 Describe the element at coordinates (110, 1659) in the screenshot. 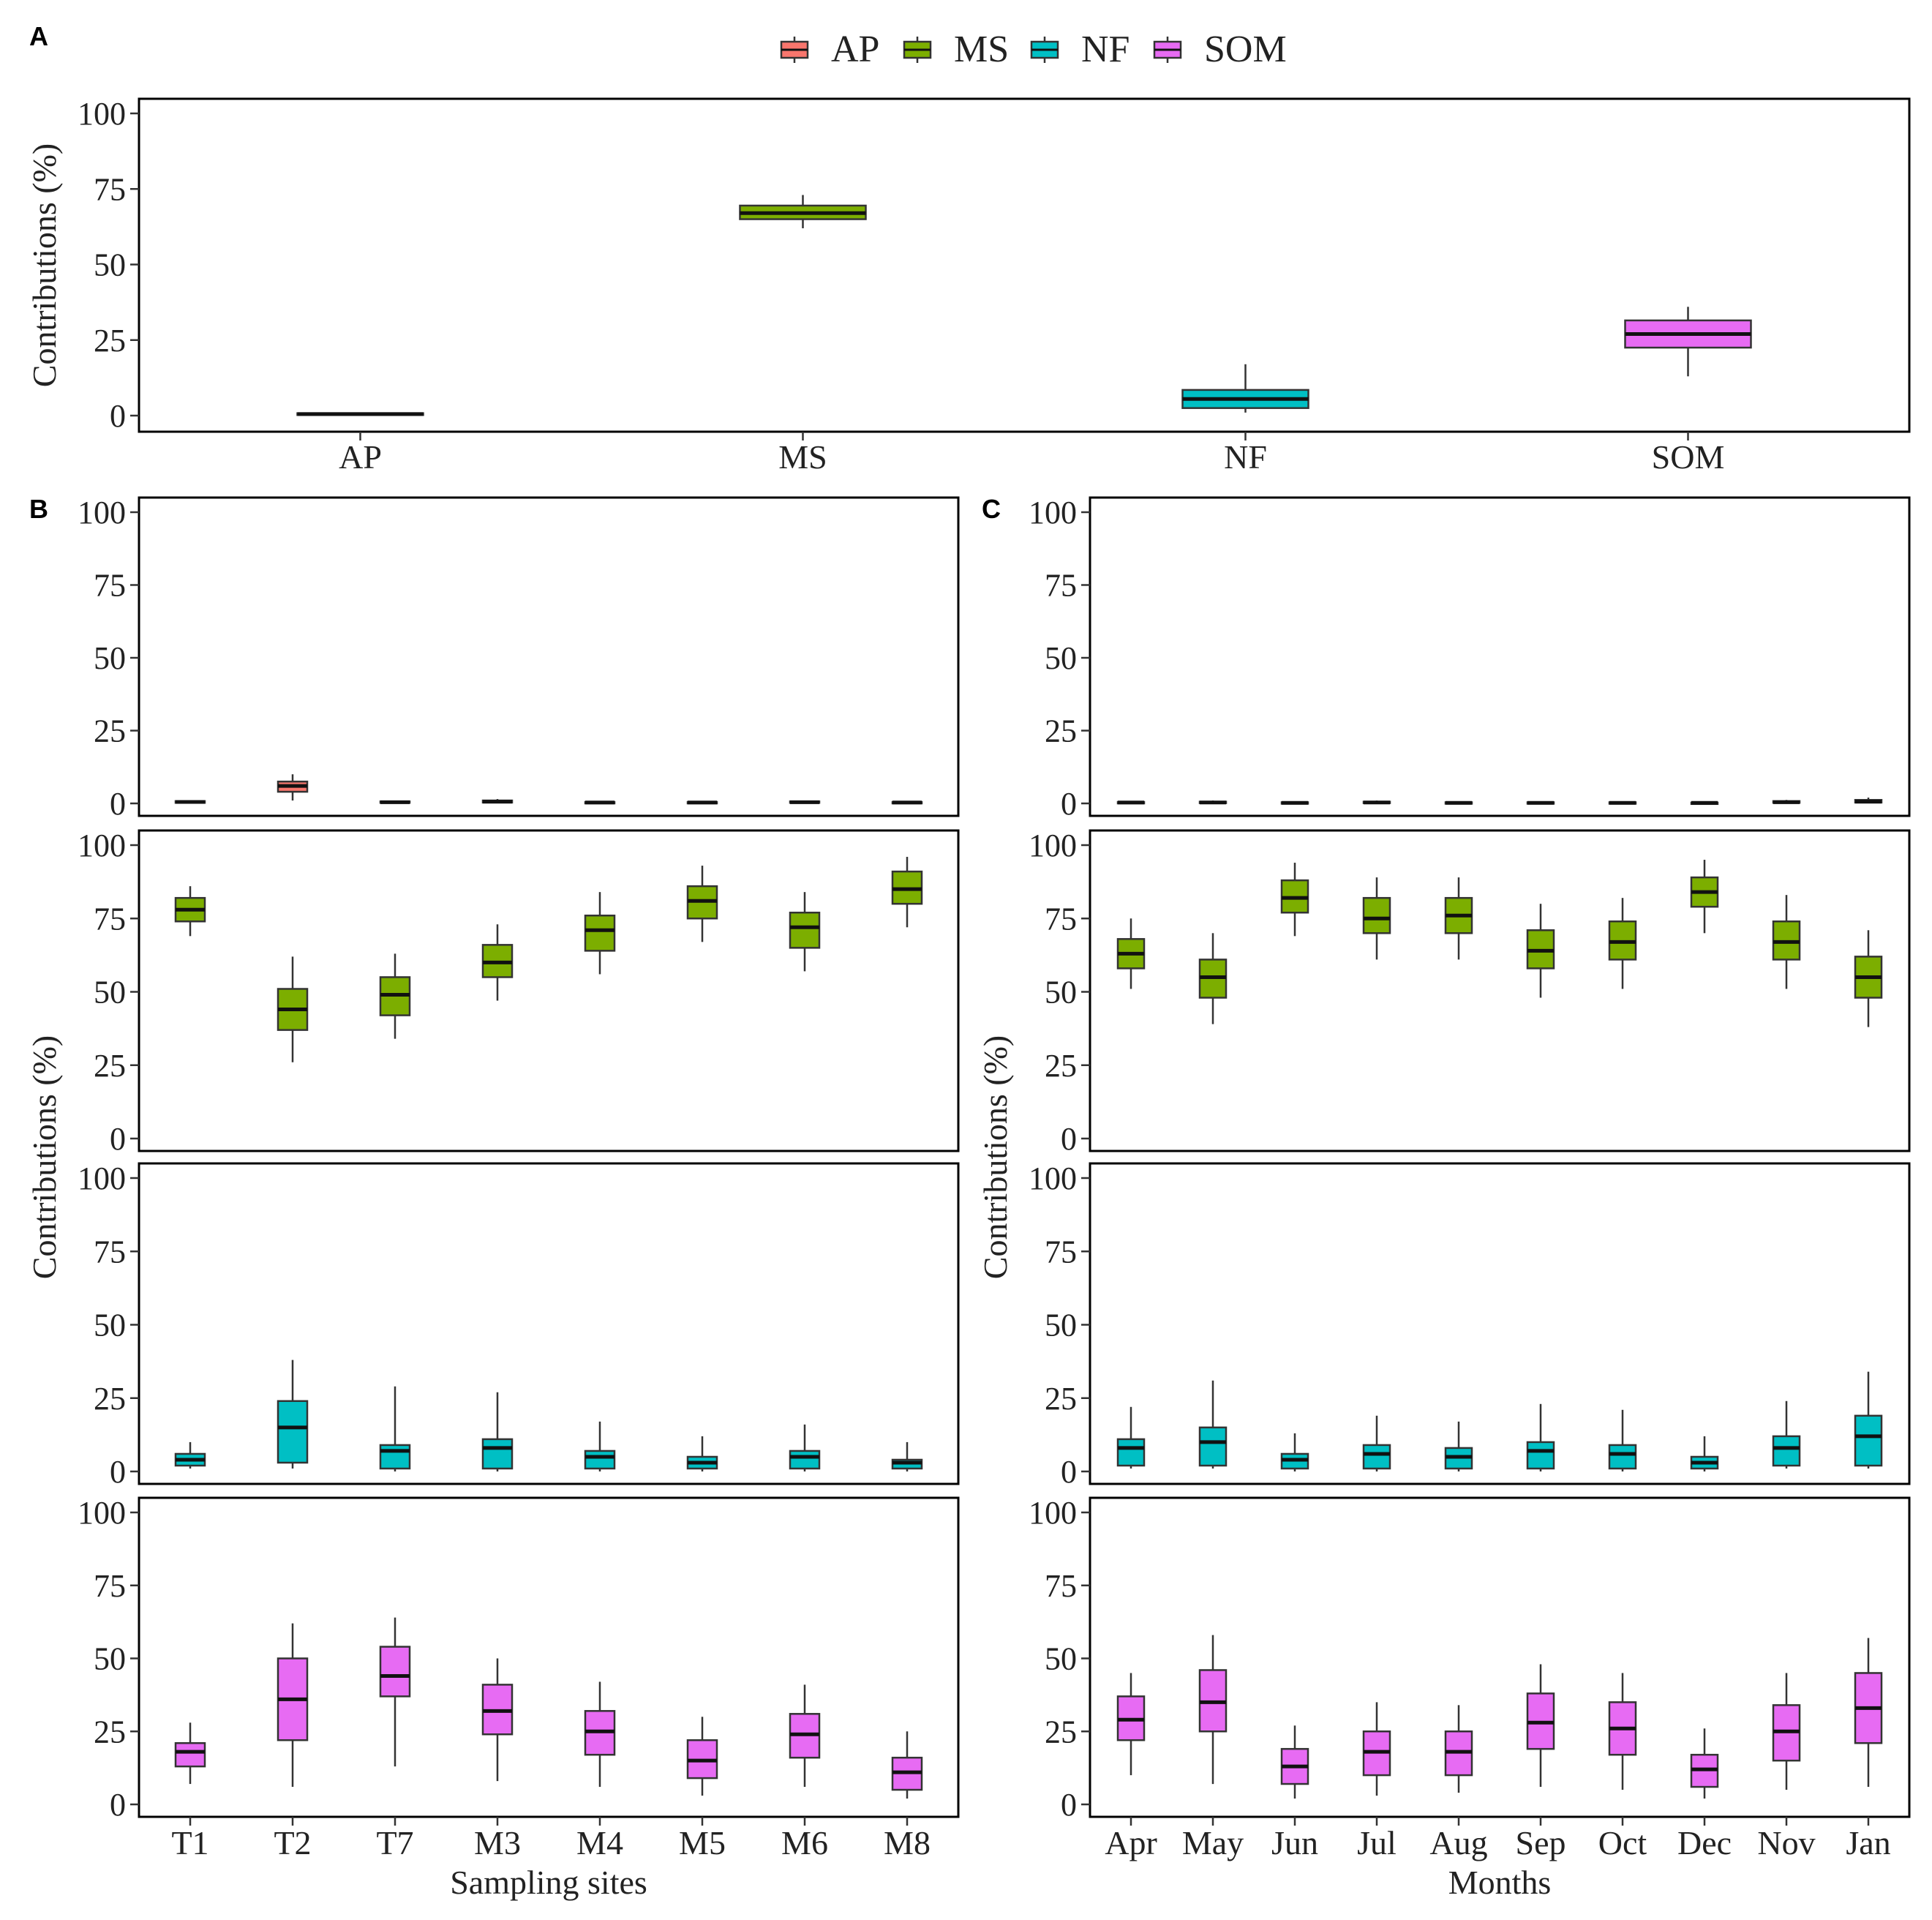

I see `panel-b-facet-som-ytick-label: 50` at that location.